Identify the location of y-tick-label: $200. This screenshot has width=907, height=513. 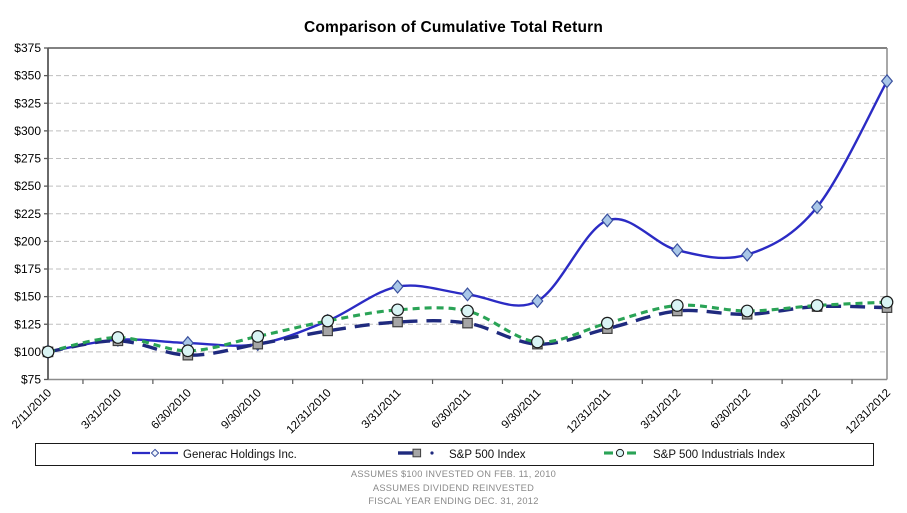
(27, 241).